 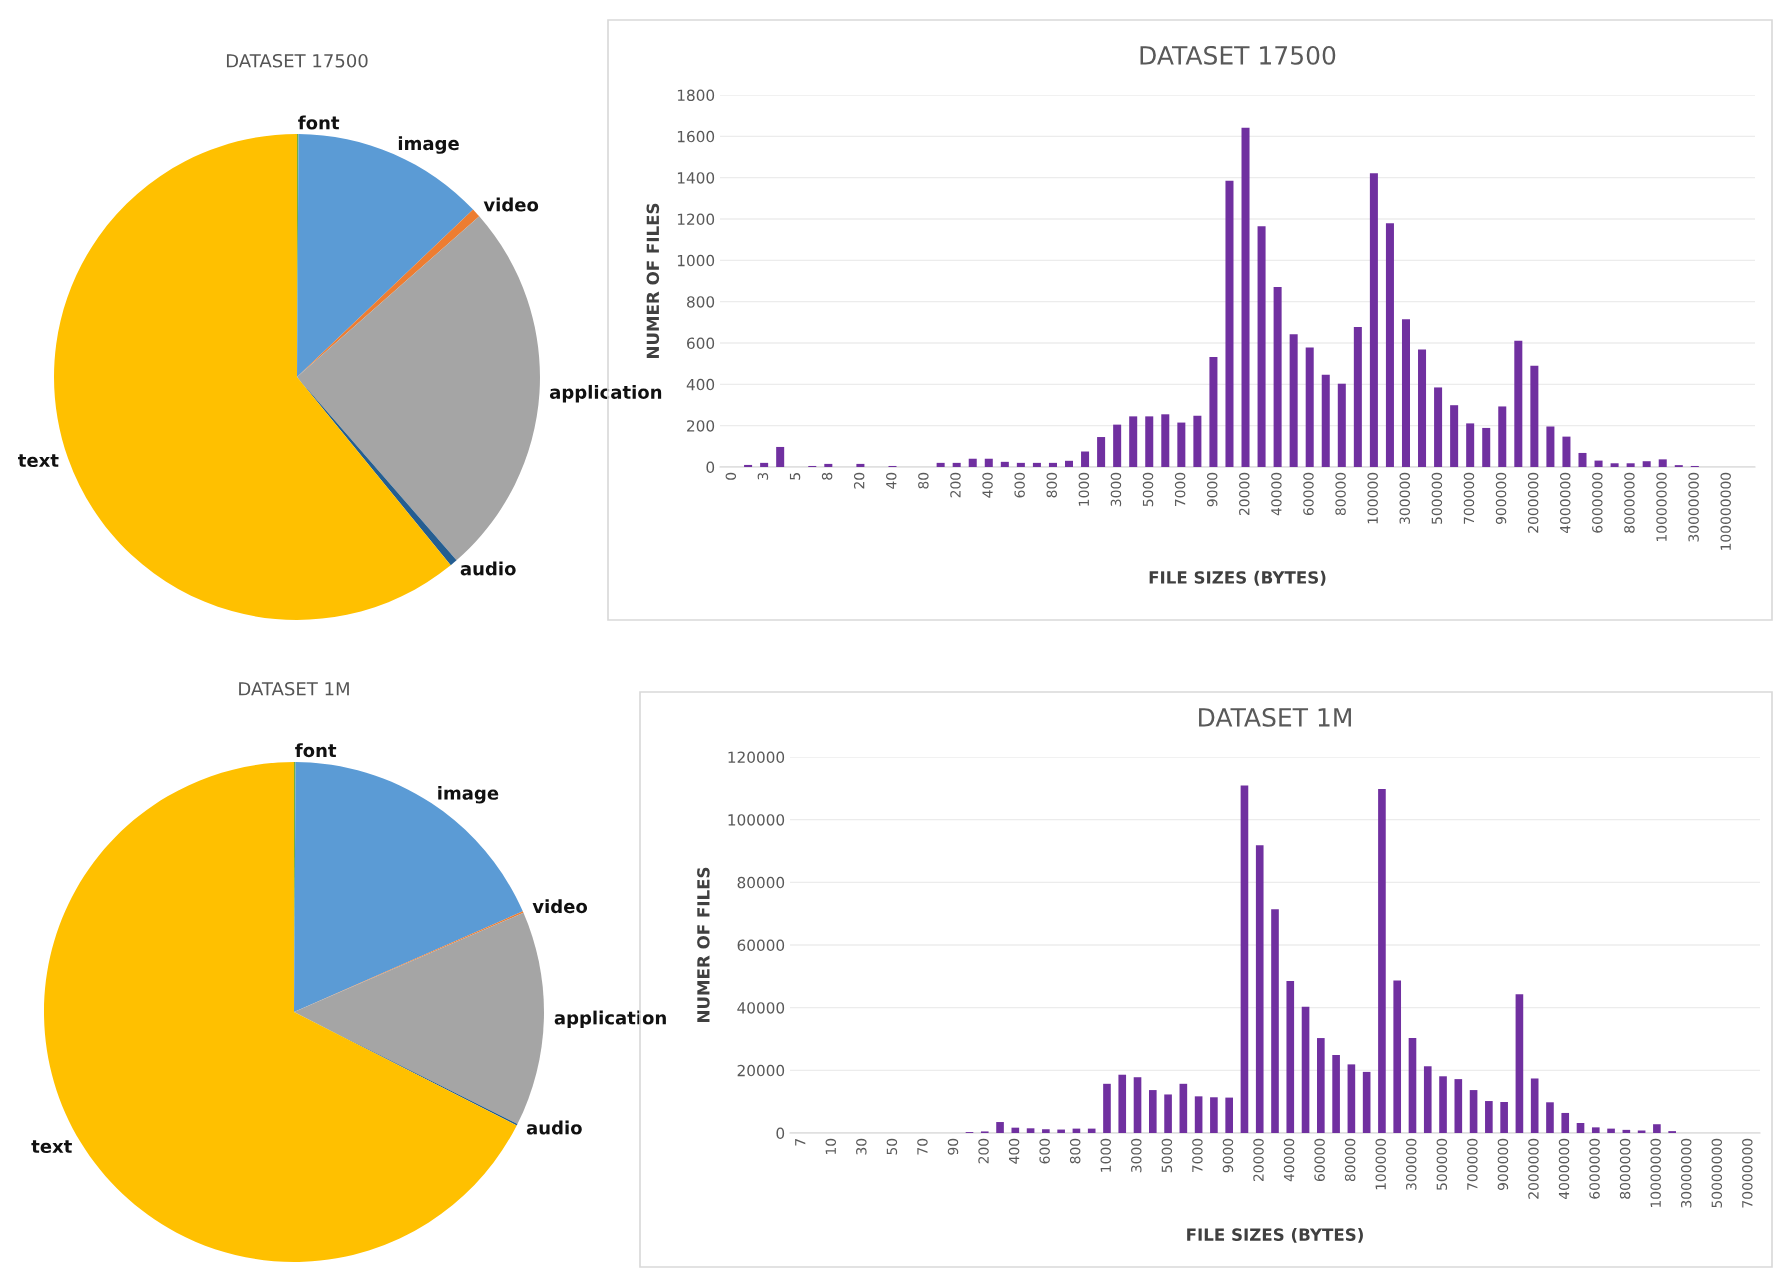 What do you see at coordinates (1725, 511) in the screenshot?
I see `x-tick-label: 100000000` at bounding box center [1725, 511].